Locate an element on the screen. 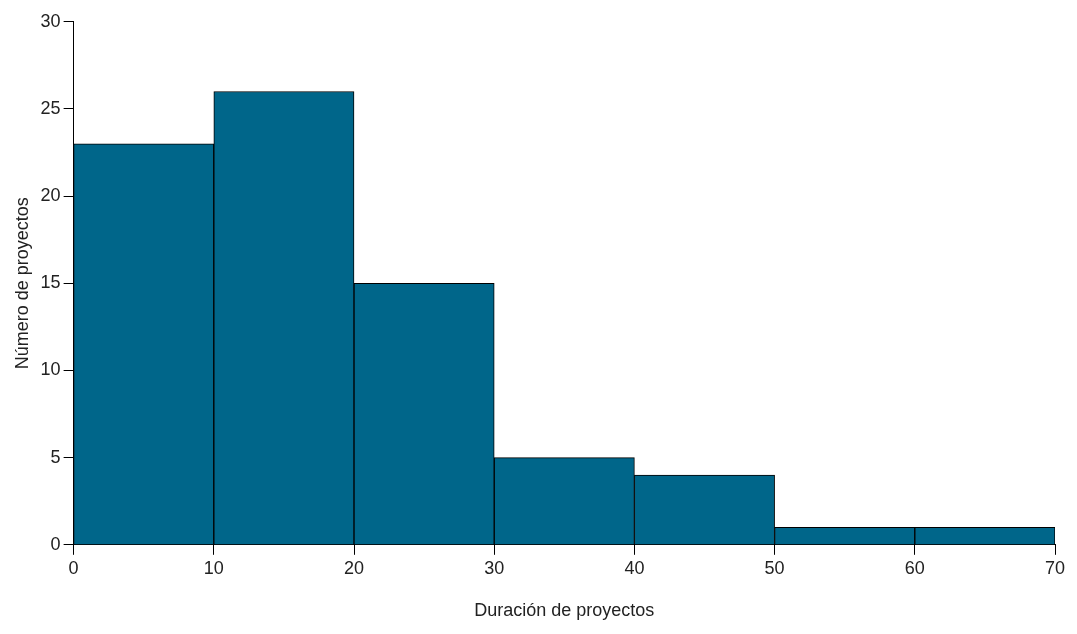  x-tick-label: 40 is located at coordinates (634, 567).